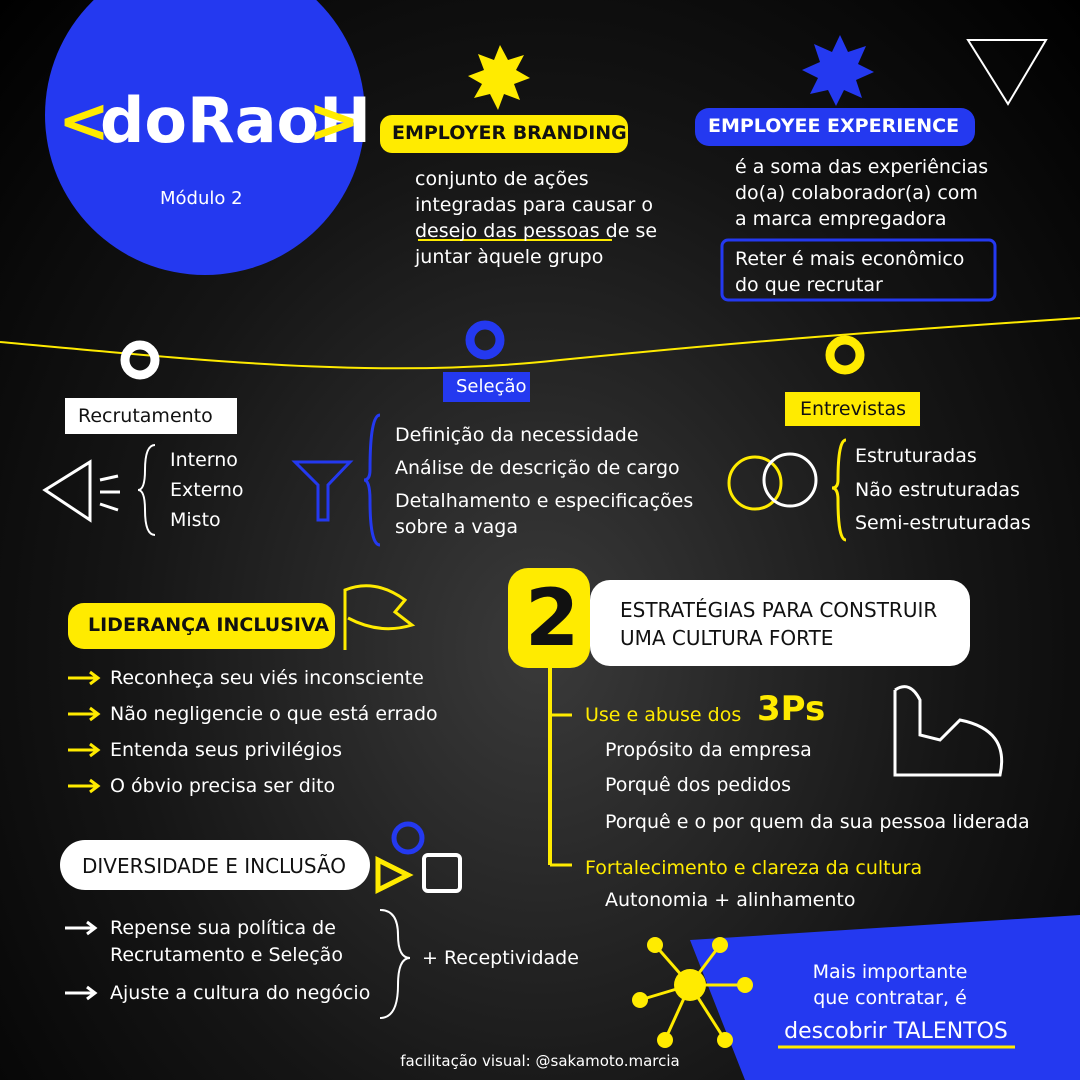 This screenshot has width=1080, height=1080. Describe the element at coordinates (663, 715) in the screenshot. I see `heading: Use e abuse dos` at that location.